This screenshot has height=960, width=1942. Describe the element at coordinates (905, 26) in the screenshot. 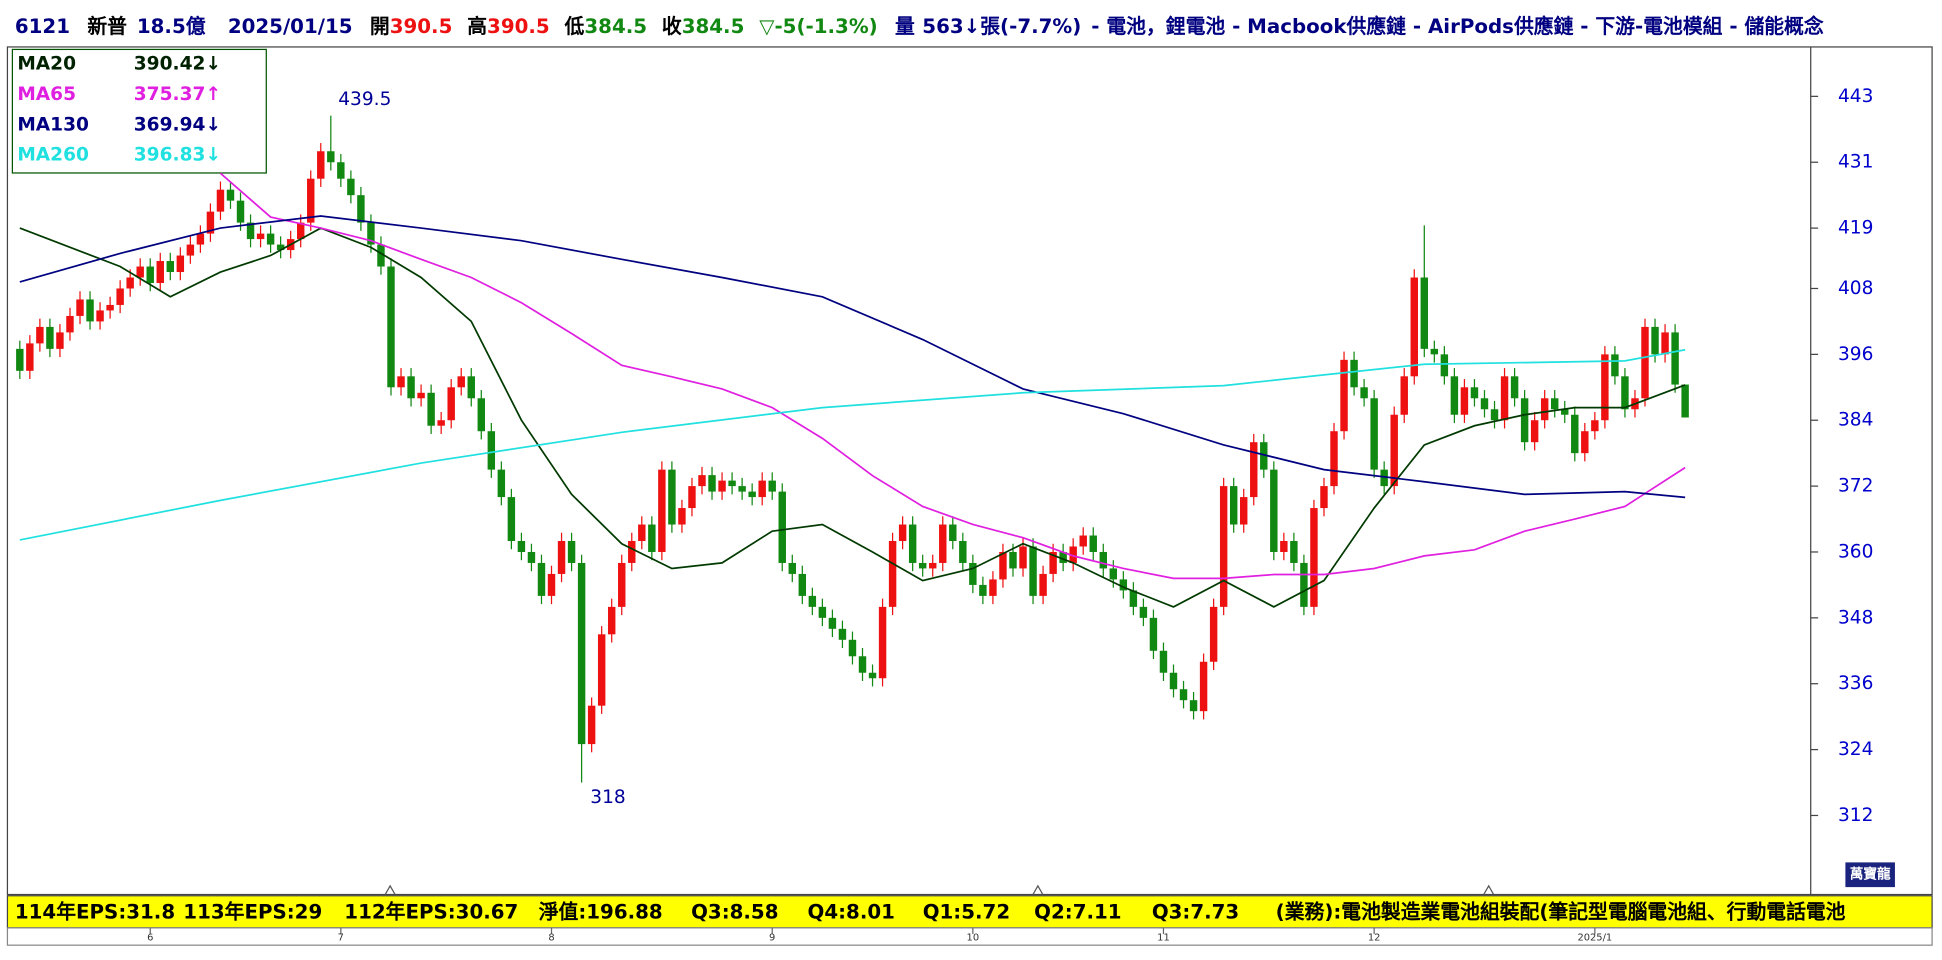

I see `header-field: 量` at that location.